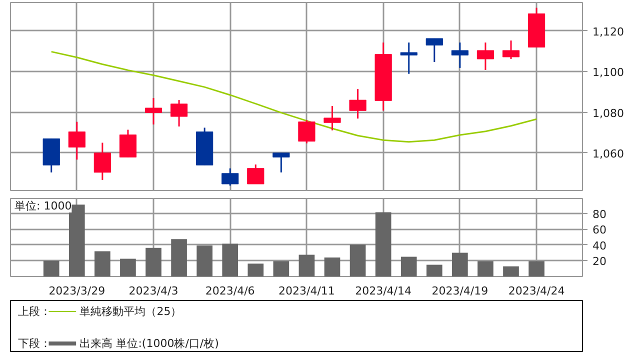 The image size is (638, 362). What do you see at coordinates (34, 343) in the screenshot?
I see `legend-title: 下段：` at bounding box center [34, 343].